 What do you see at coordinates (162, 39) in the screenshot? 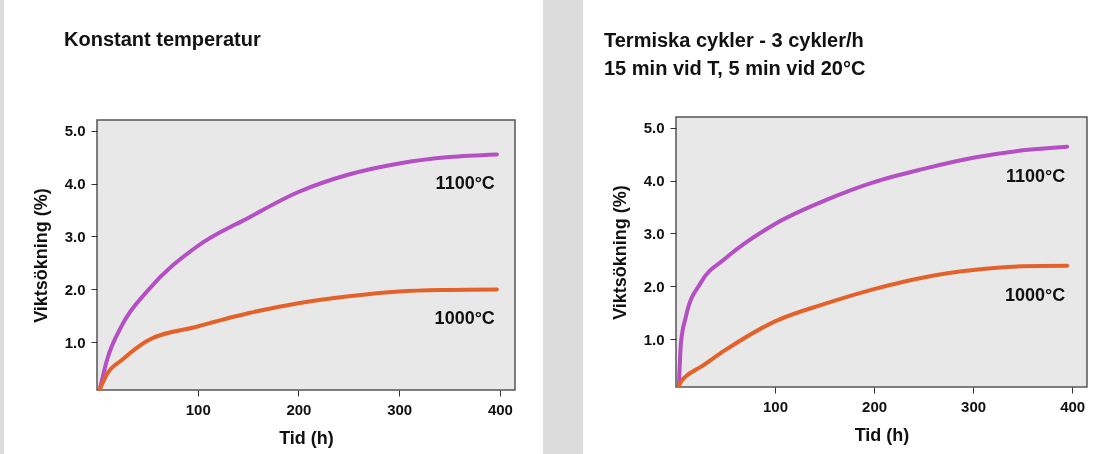
I see `chart-title: Konstant temperatur` at bounding box center [162, 39].